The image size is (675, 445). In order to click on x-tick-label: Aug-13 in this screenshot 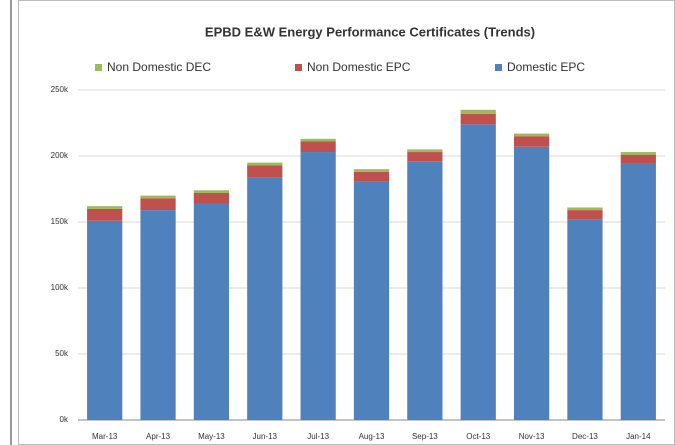, I will do `click(372, 436)`.